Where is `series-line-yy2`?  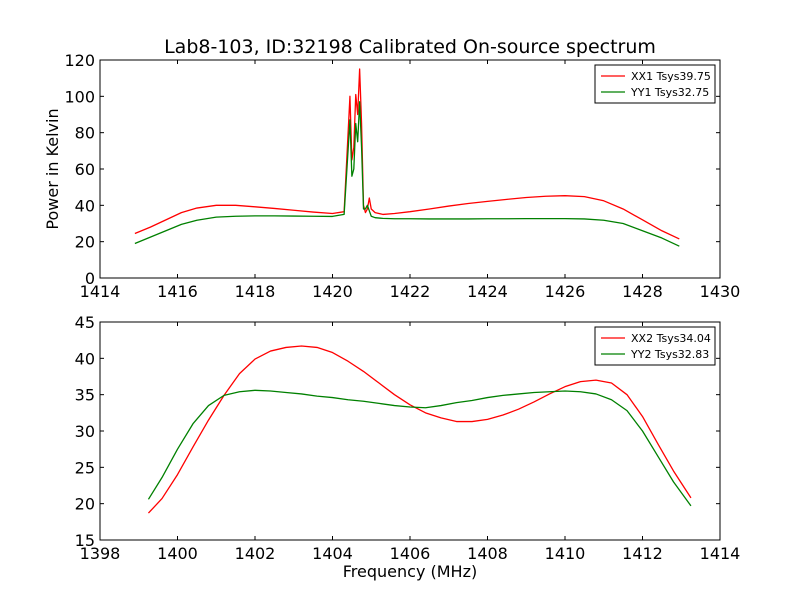
series-line-yy2 is located at coordinates (419, 448).